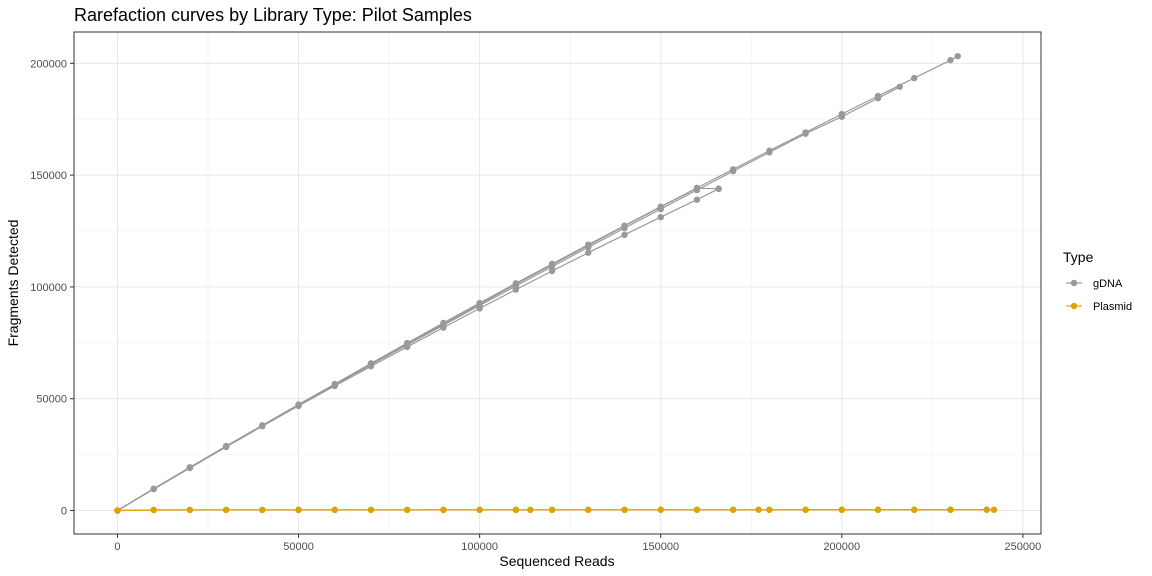 This screenshot has width=1152, height=576. Describe the element at coordinates (13, 283) in the screenshot. I see `y-axis-title: Fragments Detected` at that location.